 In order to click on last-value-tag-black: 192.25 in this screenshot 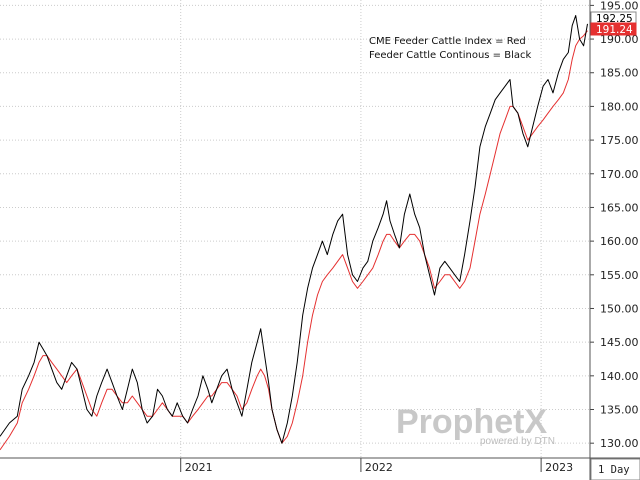, I will do `click(613, 18)`.